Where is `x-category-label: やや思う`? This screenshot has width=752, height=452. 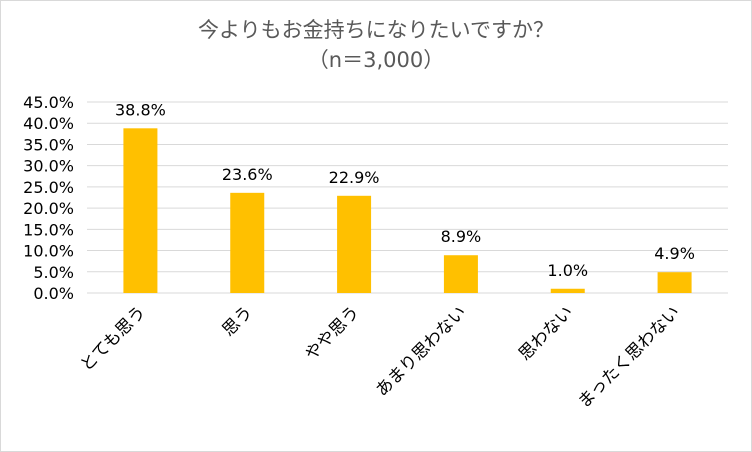
x-category-label: やや思う is located at coordinates (332, 333).